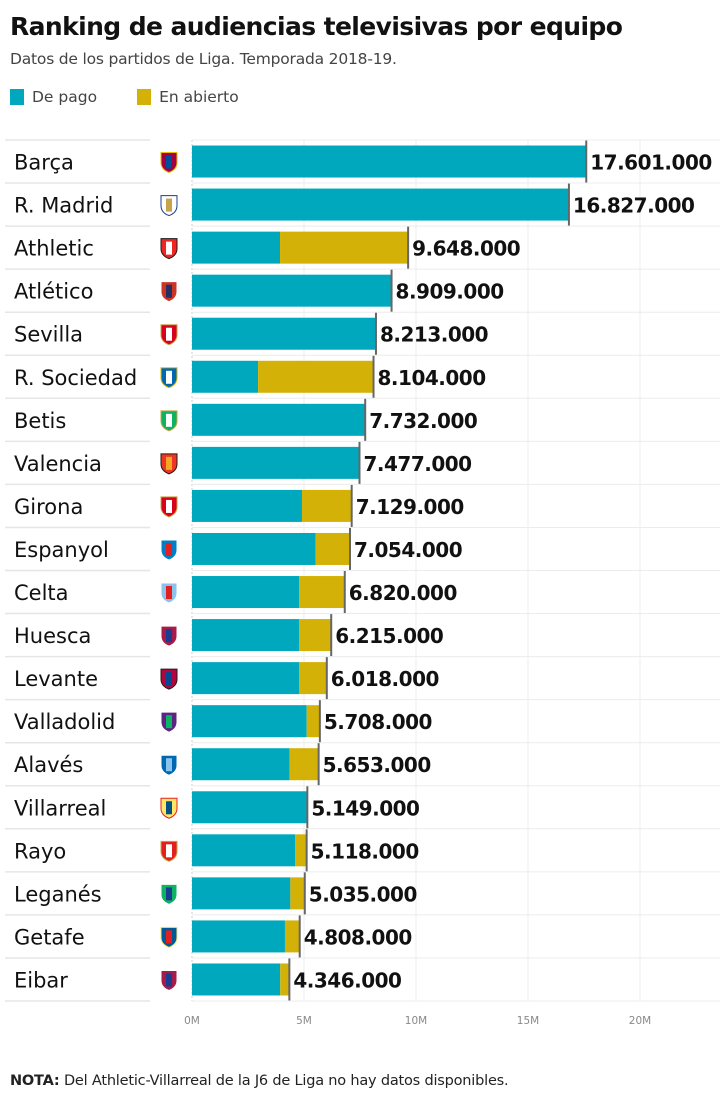  I want to click on valencia-crest-icon, so click(169, 464).